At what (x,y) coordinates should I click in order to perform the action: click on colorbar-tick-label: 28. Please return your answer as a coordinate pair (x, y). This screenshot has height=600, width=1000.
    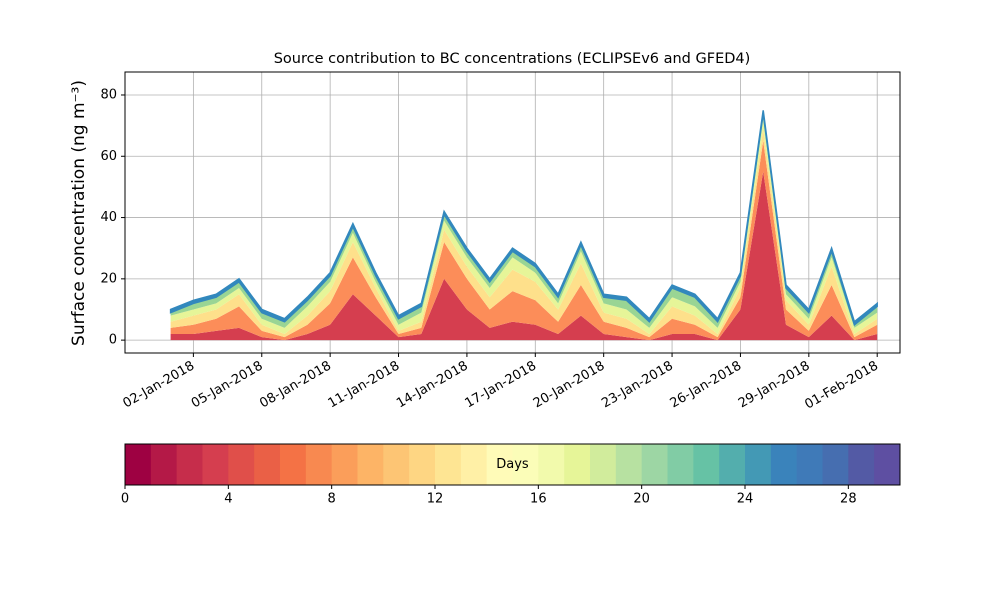
    Looking at the image, I should click on (848, 499).